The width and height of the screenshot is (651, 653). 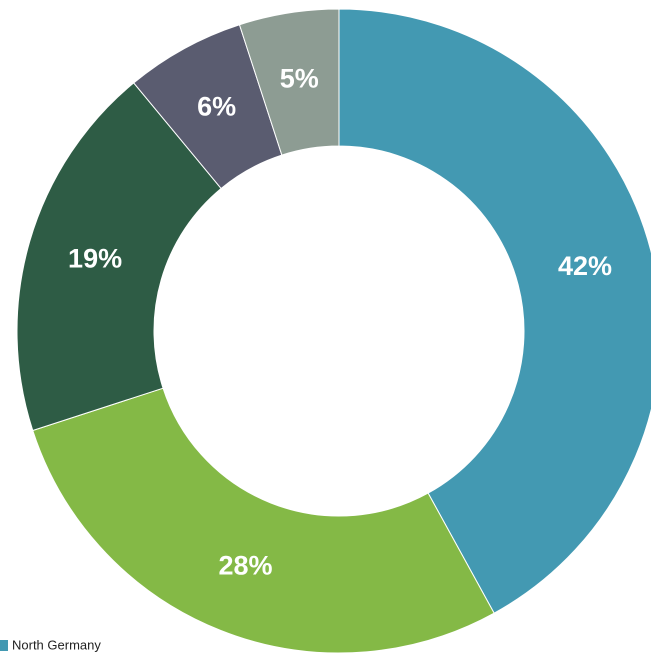 What do you see at coordinates (95, 258) in the screenshot?
I see `data-label: 19%` at bounding box center [95, 258].